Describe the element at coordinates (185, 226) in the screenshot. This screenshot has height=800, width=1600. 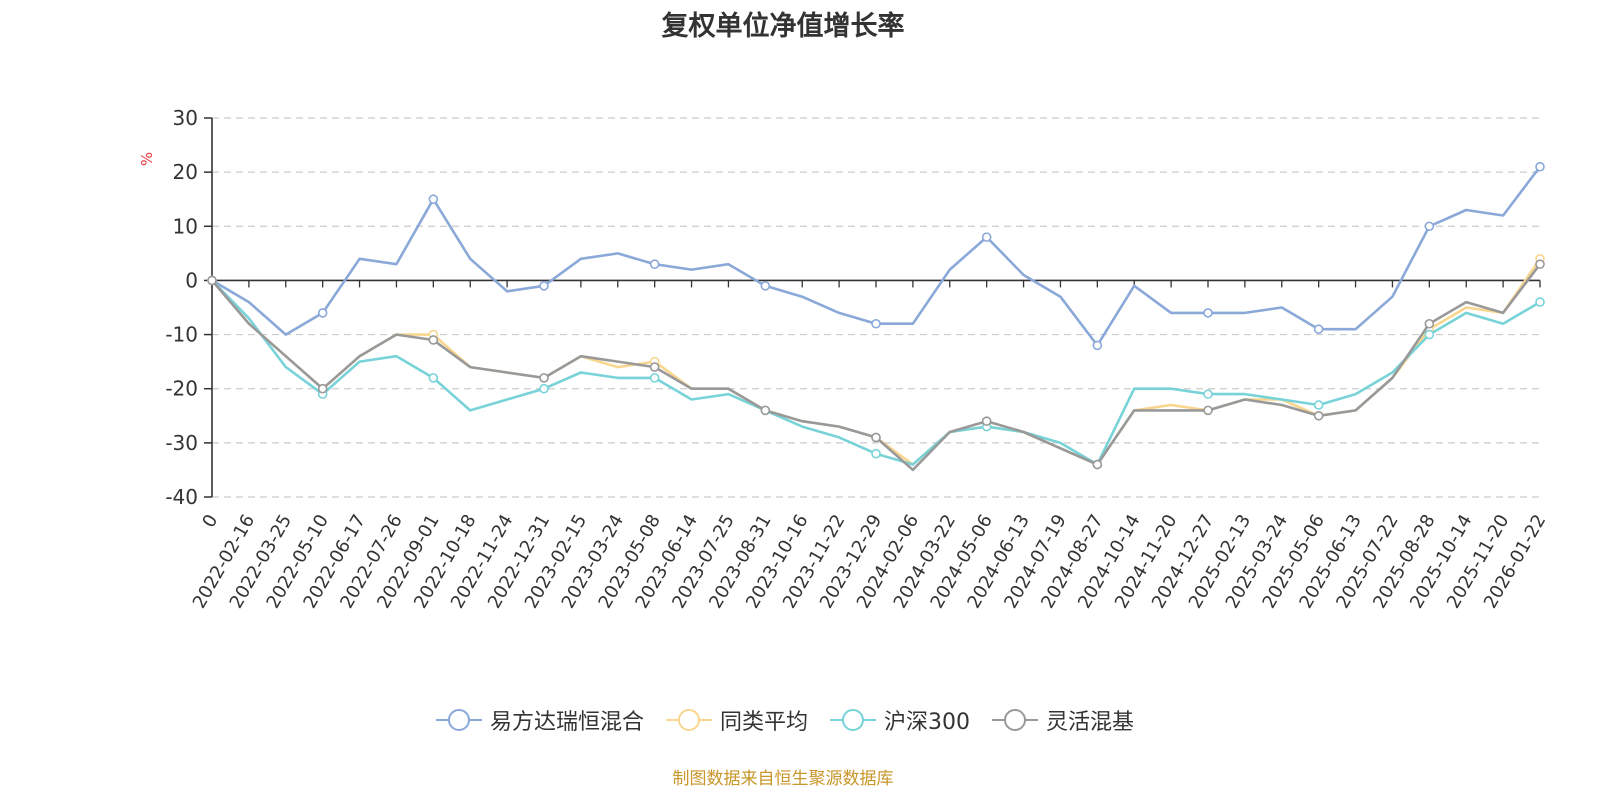
I see `y-tick-label: 10` at that location.